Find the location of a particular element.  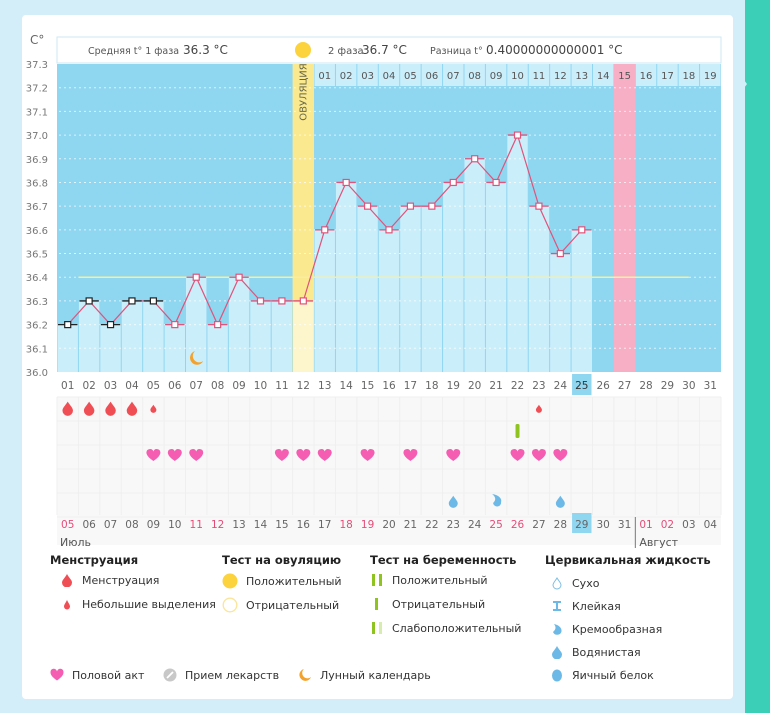

x-tick-label: 12 is located at coordinates (303, 386).